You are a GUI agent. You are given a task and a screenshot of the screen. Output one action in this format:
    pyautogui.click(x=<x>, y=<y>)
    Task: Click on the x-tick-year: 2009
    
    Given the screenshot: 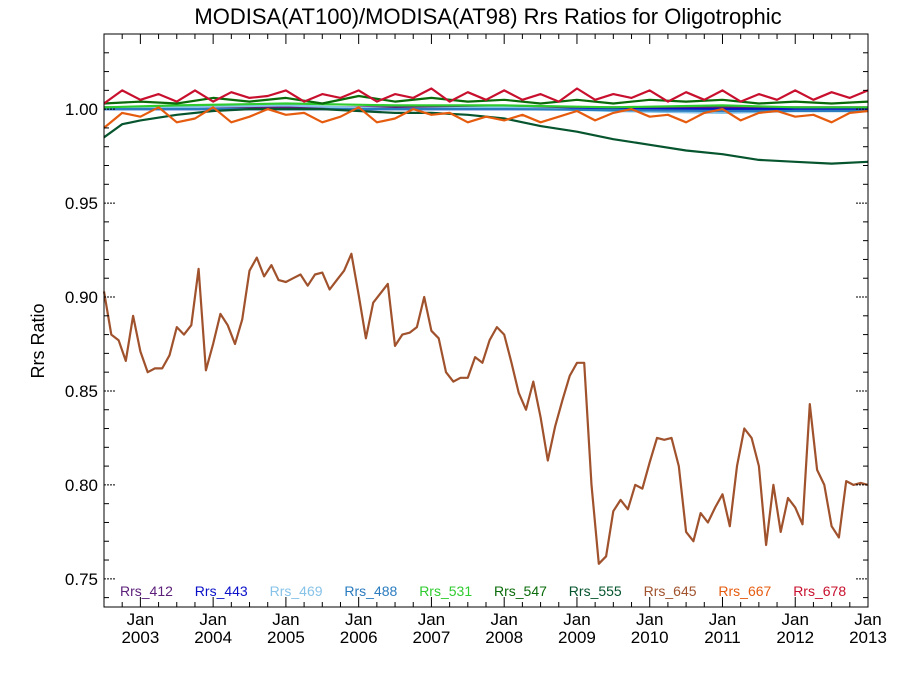 What is the action you would take?
    pyautogui.click(x=577, y=637)
    